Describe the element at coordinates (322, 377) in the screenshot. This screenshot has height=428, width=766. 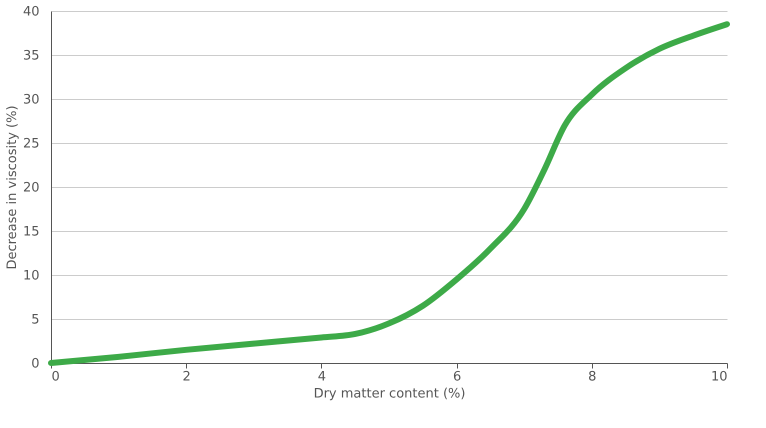
I see `x-tick-label: 4` at that location.